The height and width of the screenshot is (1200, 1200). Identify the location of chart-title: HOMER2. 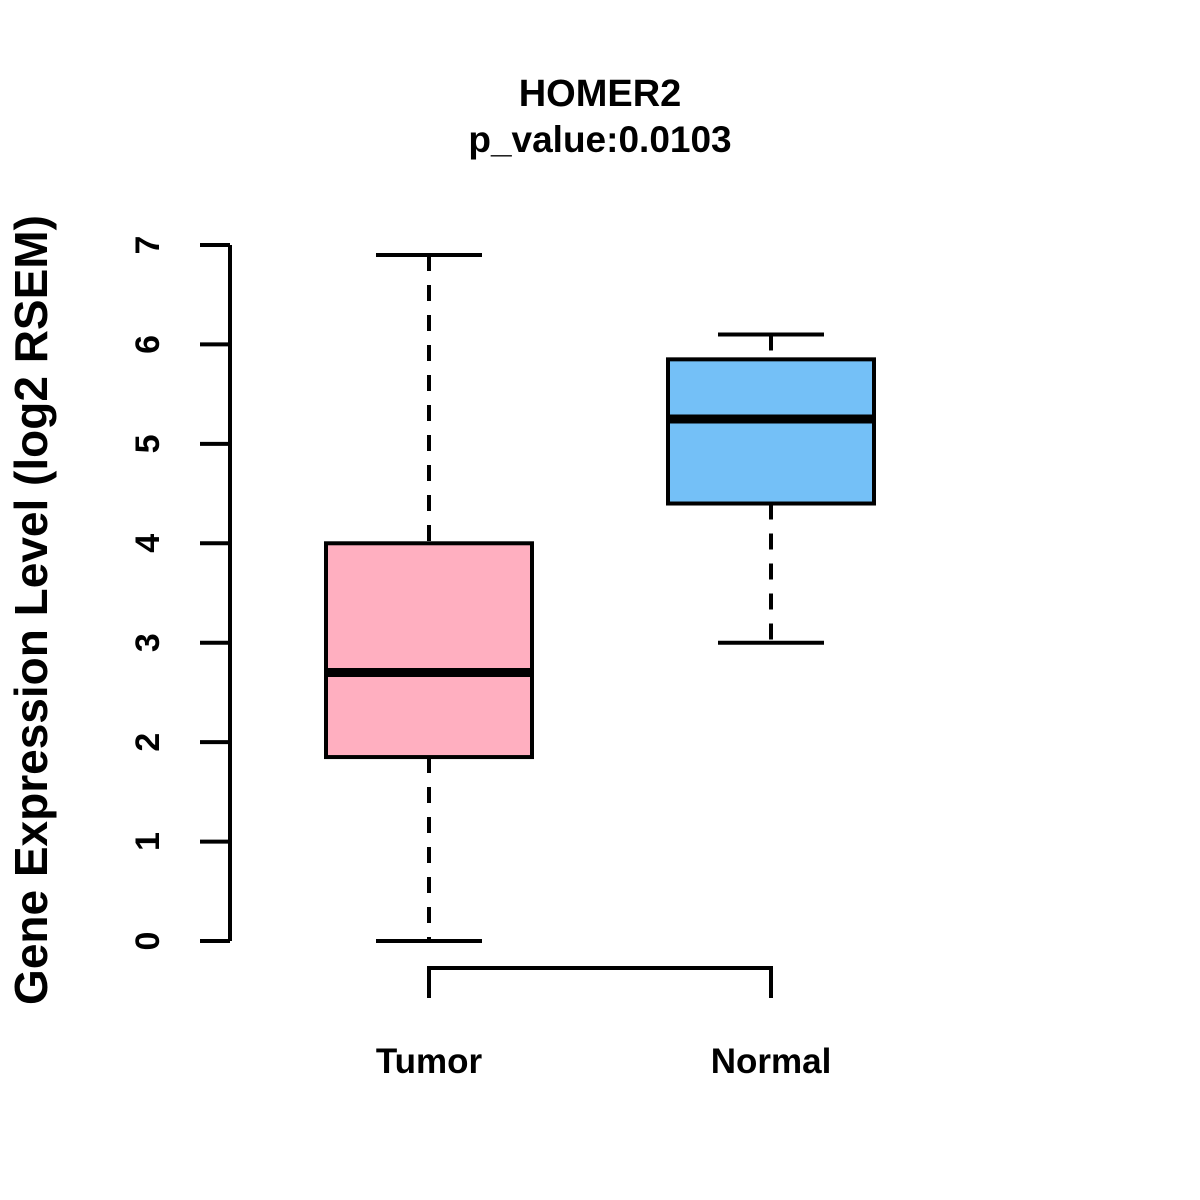
(600, 94).